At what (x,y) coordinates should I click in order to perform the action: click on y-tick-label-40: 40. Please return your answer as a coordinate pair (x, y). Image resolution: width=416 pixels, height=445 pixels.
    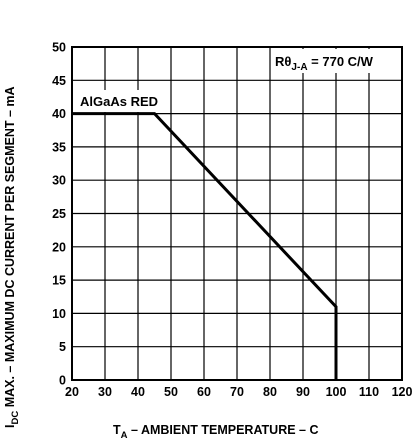
    Looking at the image, I should click on (59, 114).